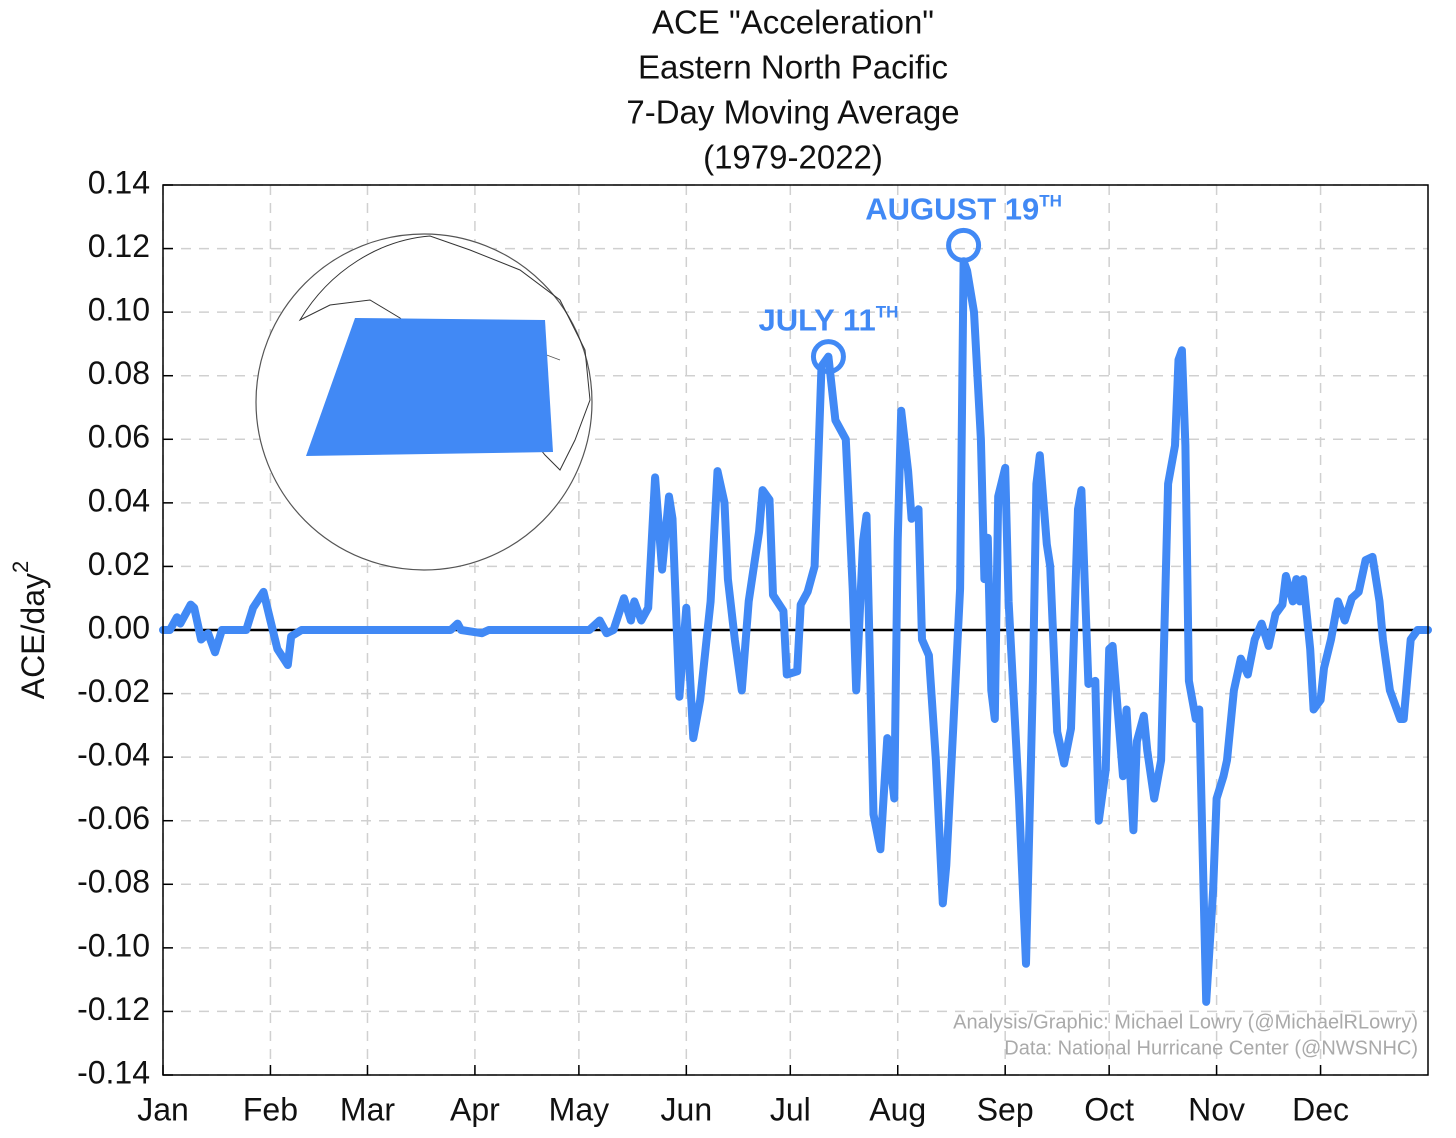 The height and width of the screenshot is (1138, 1456). What do you see at coordinates (119, 500) in the screenshot?
I see `y-tick-label: 0.04` at bounding box center [119, 500].